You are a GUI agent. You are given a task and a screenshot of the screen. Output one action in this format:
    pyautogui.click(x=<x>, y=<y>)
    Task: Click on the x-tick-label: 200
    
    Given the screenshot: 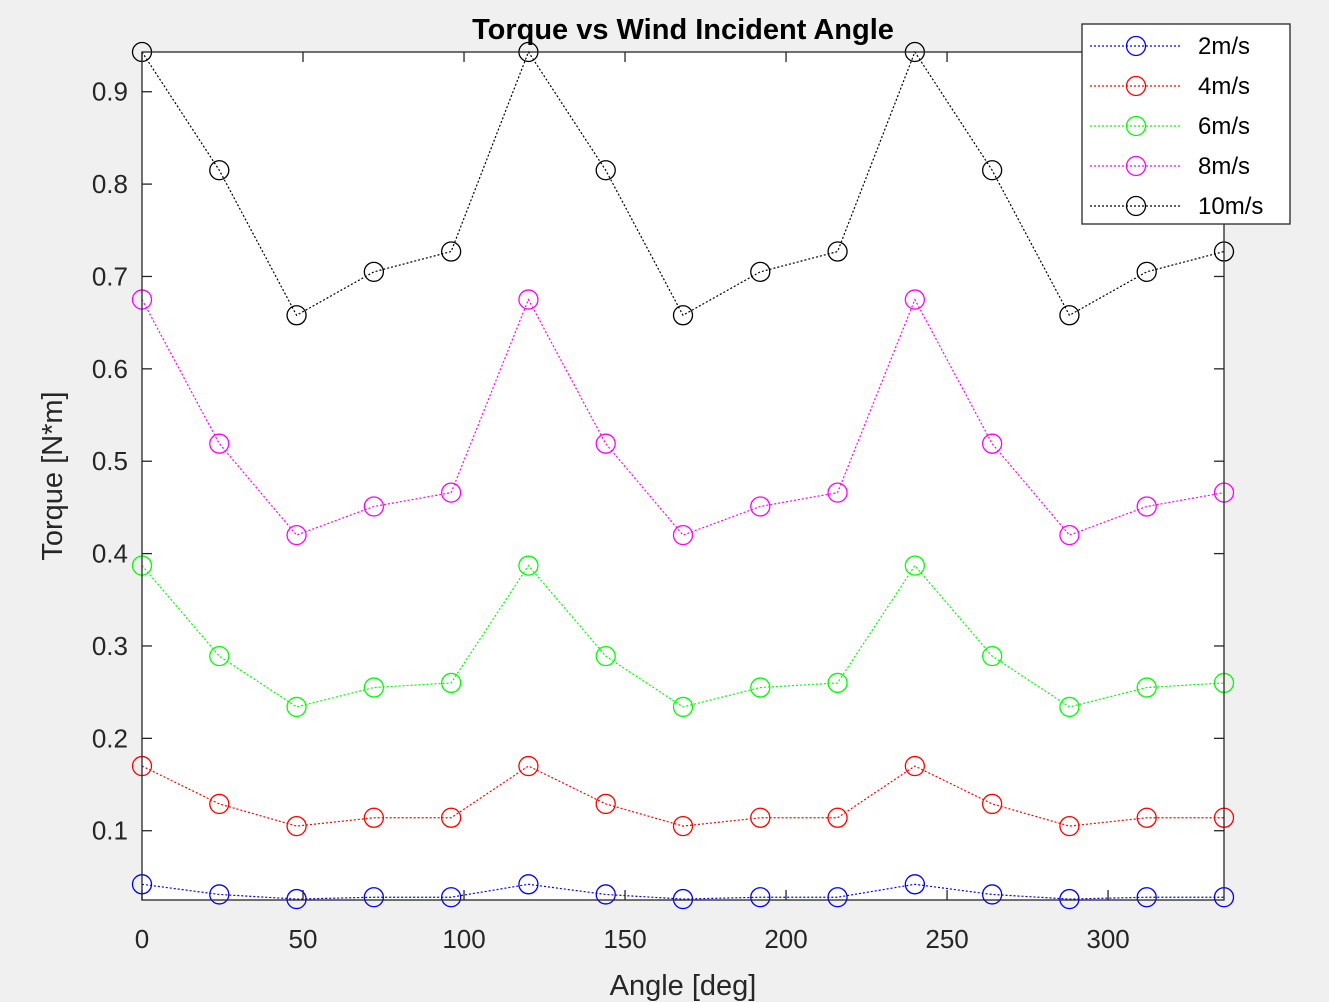 What is the action you would take?
    pyautogui.click(x=785, y=939)
    